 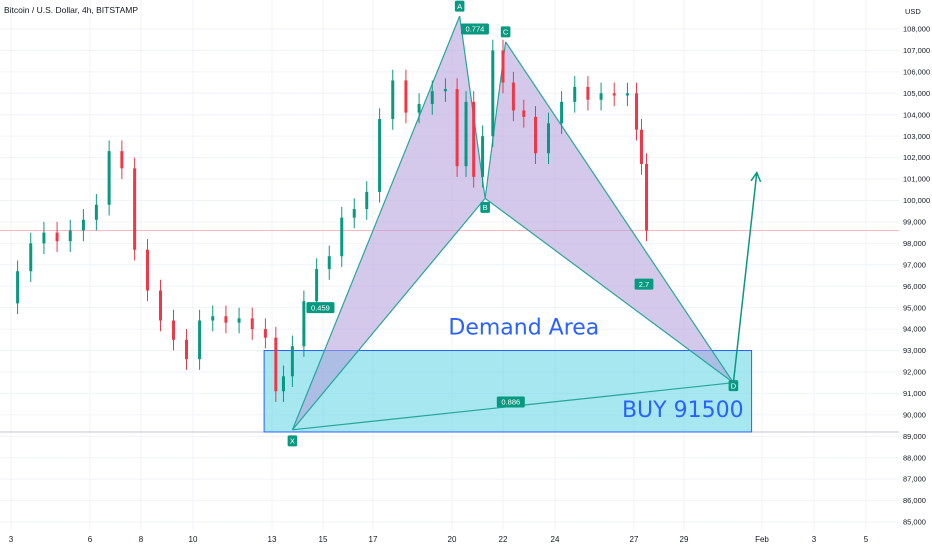 What do you see at coordinates (439, 539) in the screenshot?
I see `x-axis: 3 6 8 10 13 15 17 20 22 24 27 29 Feb 3 5` at bounding box center [439, 539].